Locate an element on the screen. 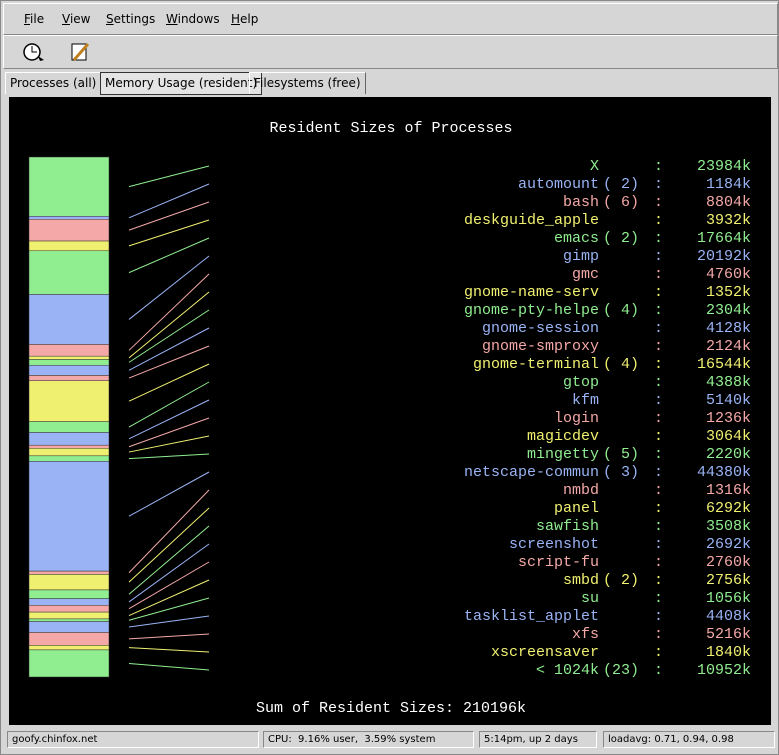 The image size is (779, 755). process-name: nmbd is located at coordinates (581, 490).